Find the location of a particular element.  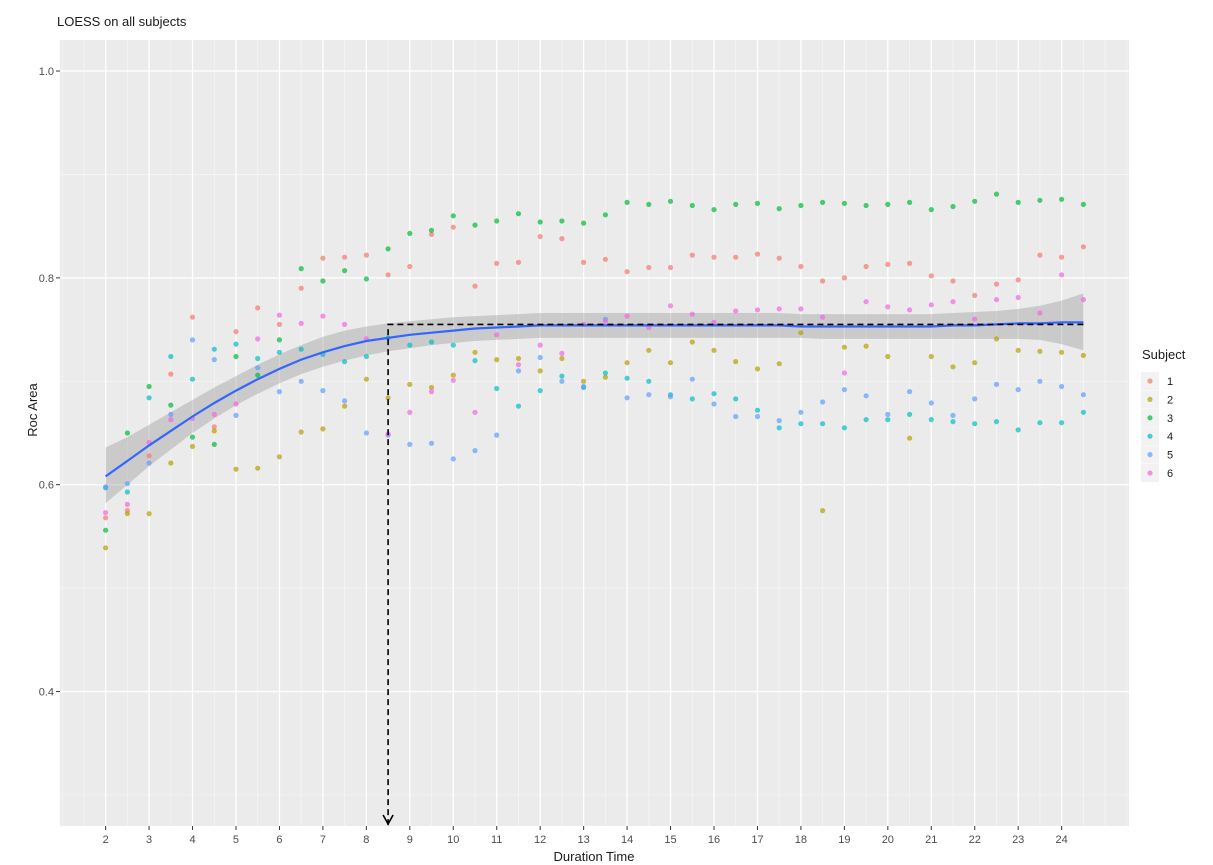

legend-label: 2 is located at coordinates (1170, 400).